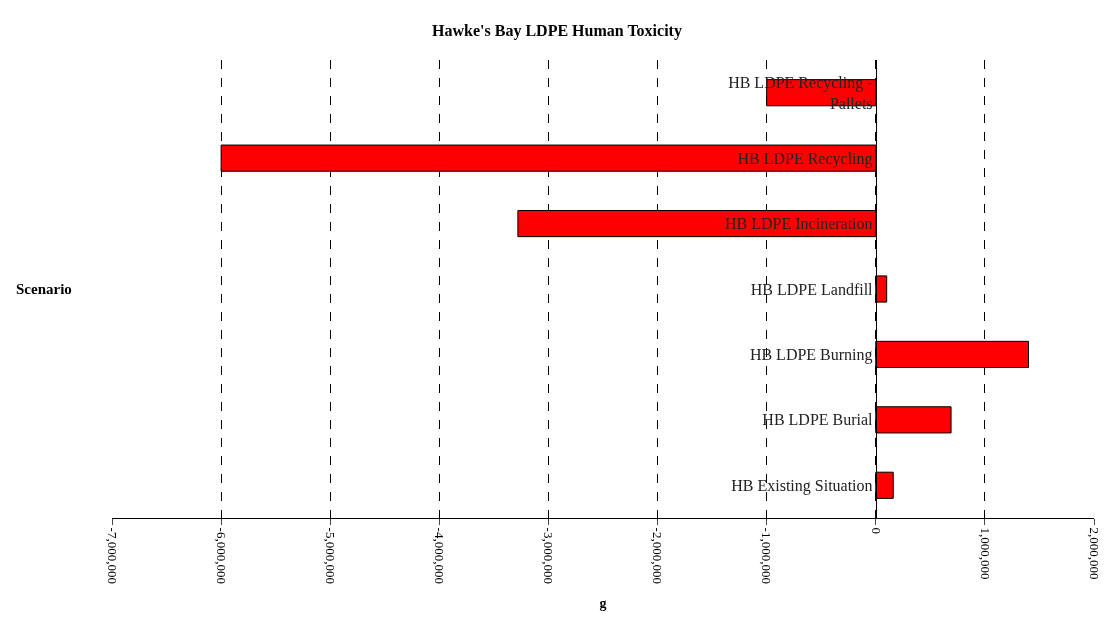 The image size is (1114, 621). Describe the element at coordinates (603, 604) in the screenshot. I see `x-axis-title: g` at that location.